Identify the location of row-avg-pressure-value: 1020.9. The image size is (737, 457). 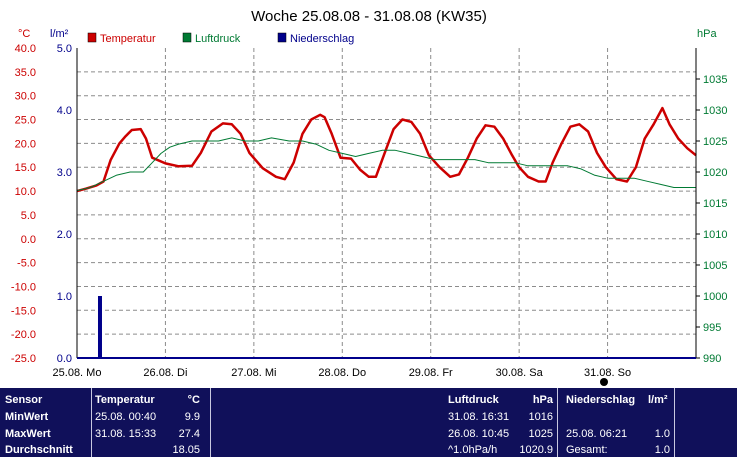
(536, 450).